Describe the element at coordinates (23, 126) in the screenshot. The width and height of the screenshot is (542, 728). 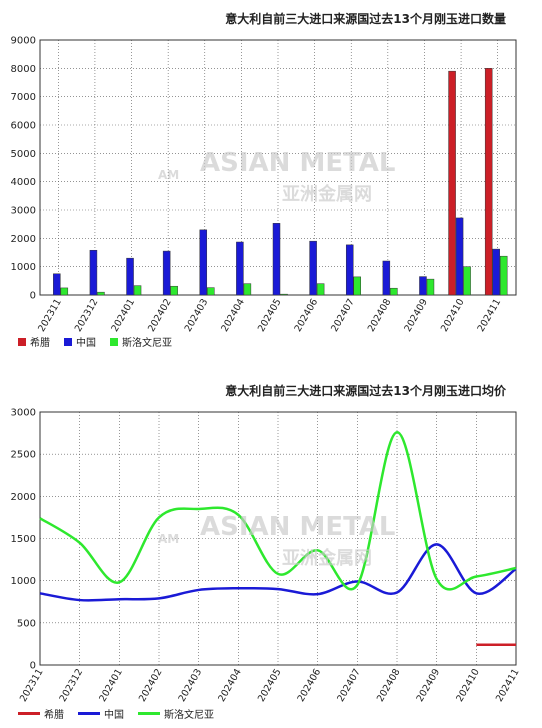
I see `y-tick-label: 6000` at that location.